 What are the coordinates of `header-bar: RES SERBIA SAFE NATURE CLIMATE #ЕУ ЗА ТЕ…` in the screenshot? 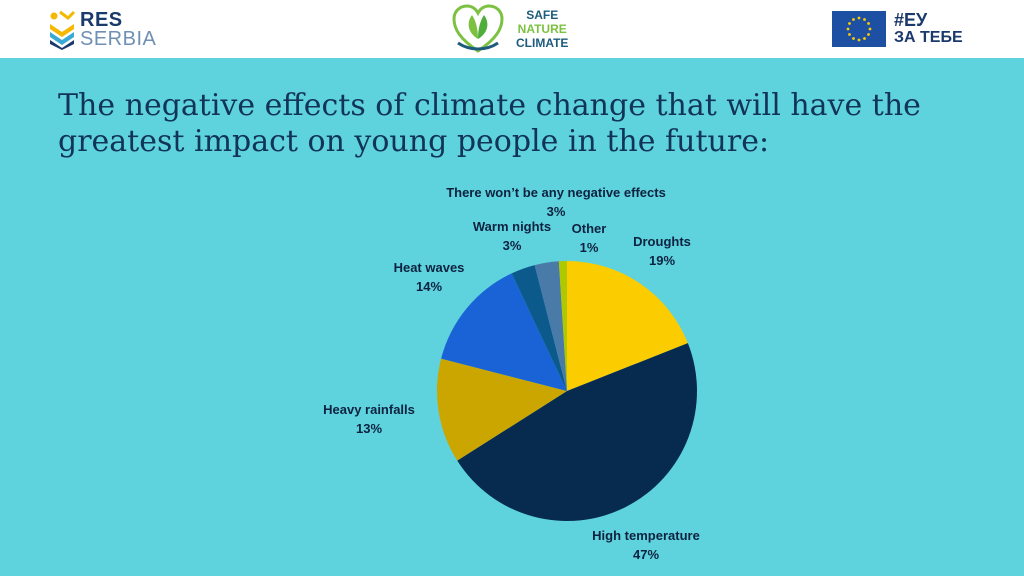 It's located at (512, 29).